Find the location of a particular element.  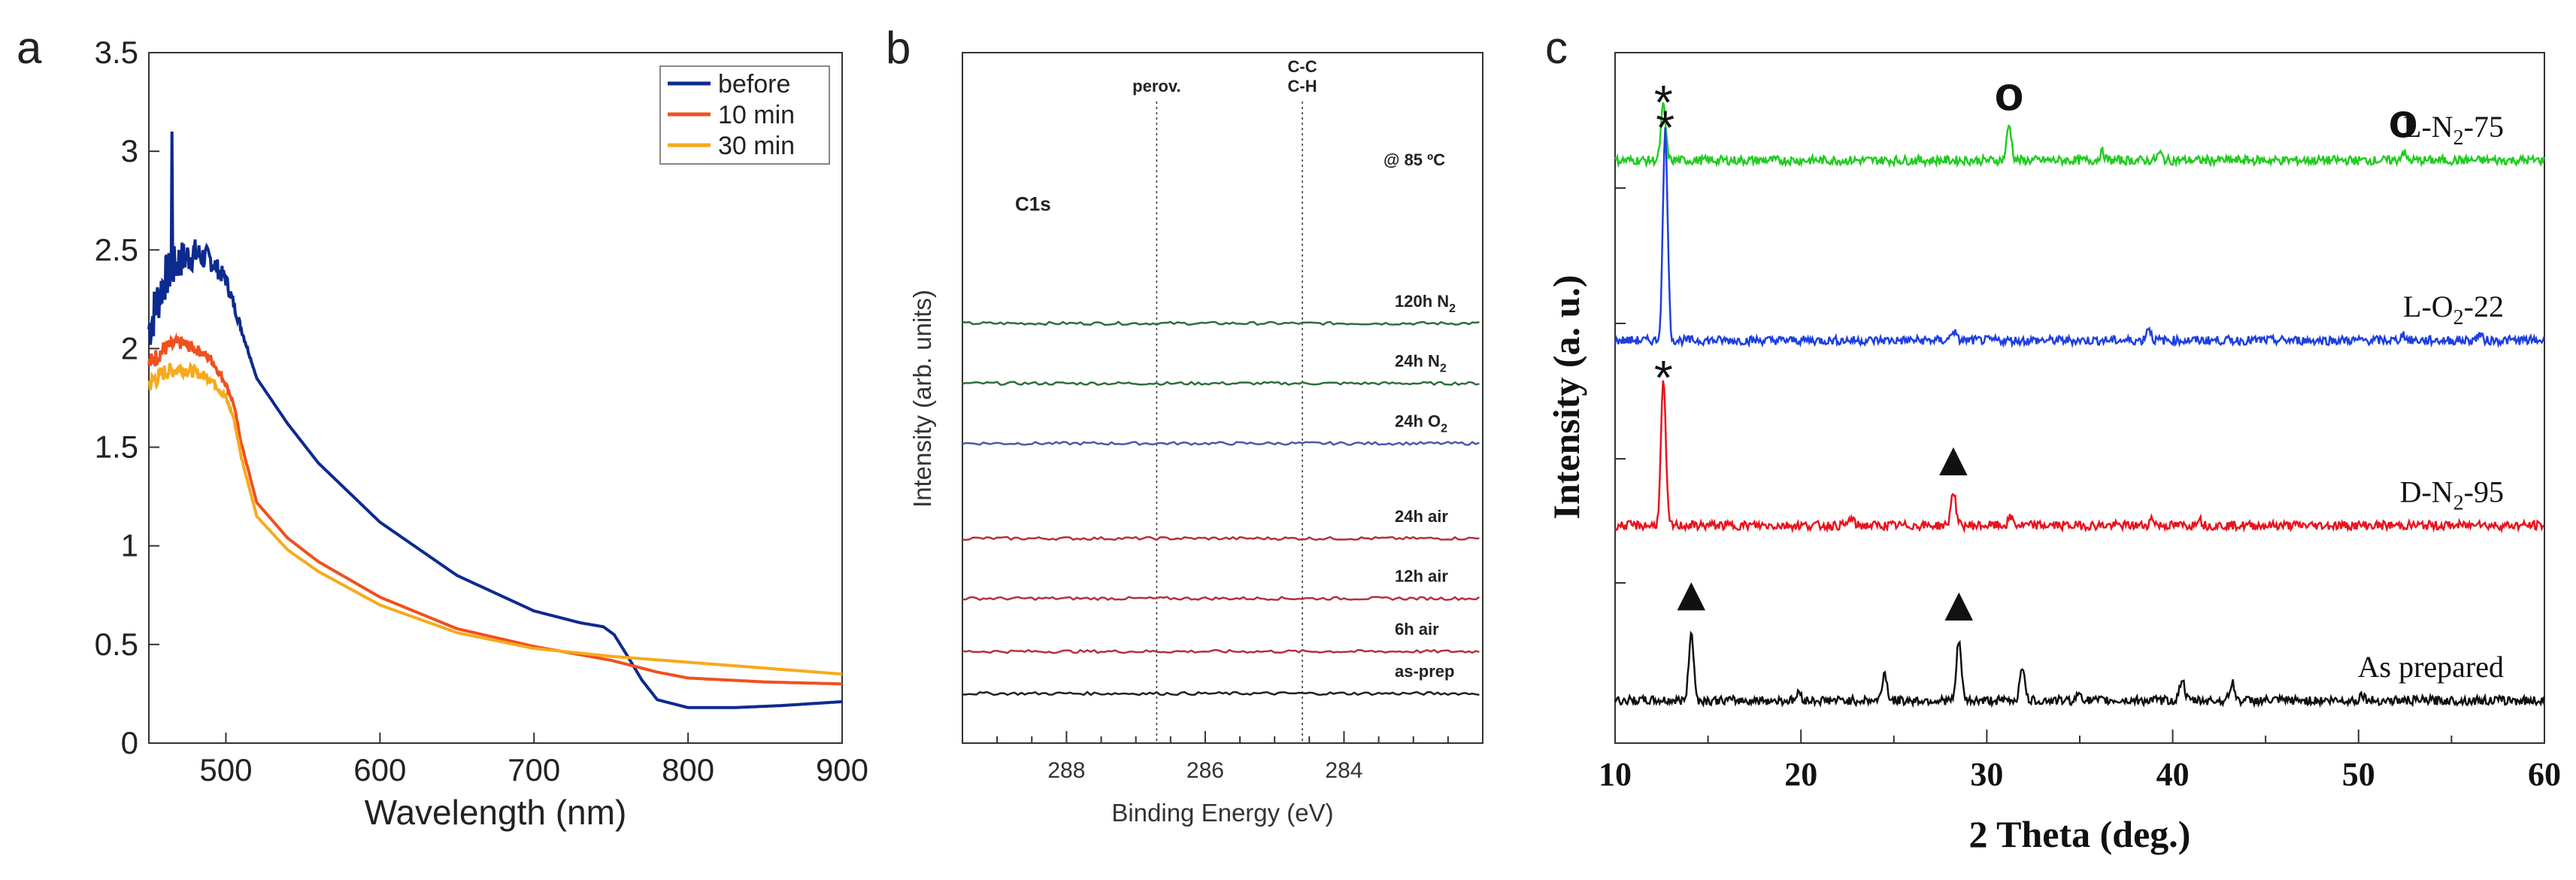

b-xtick-label: 286 is located at coordinates (1205, 770).